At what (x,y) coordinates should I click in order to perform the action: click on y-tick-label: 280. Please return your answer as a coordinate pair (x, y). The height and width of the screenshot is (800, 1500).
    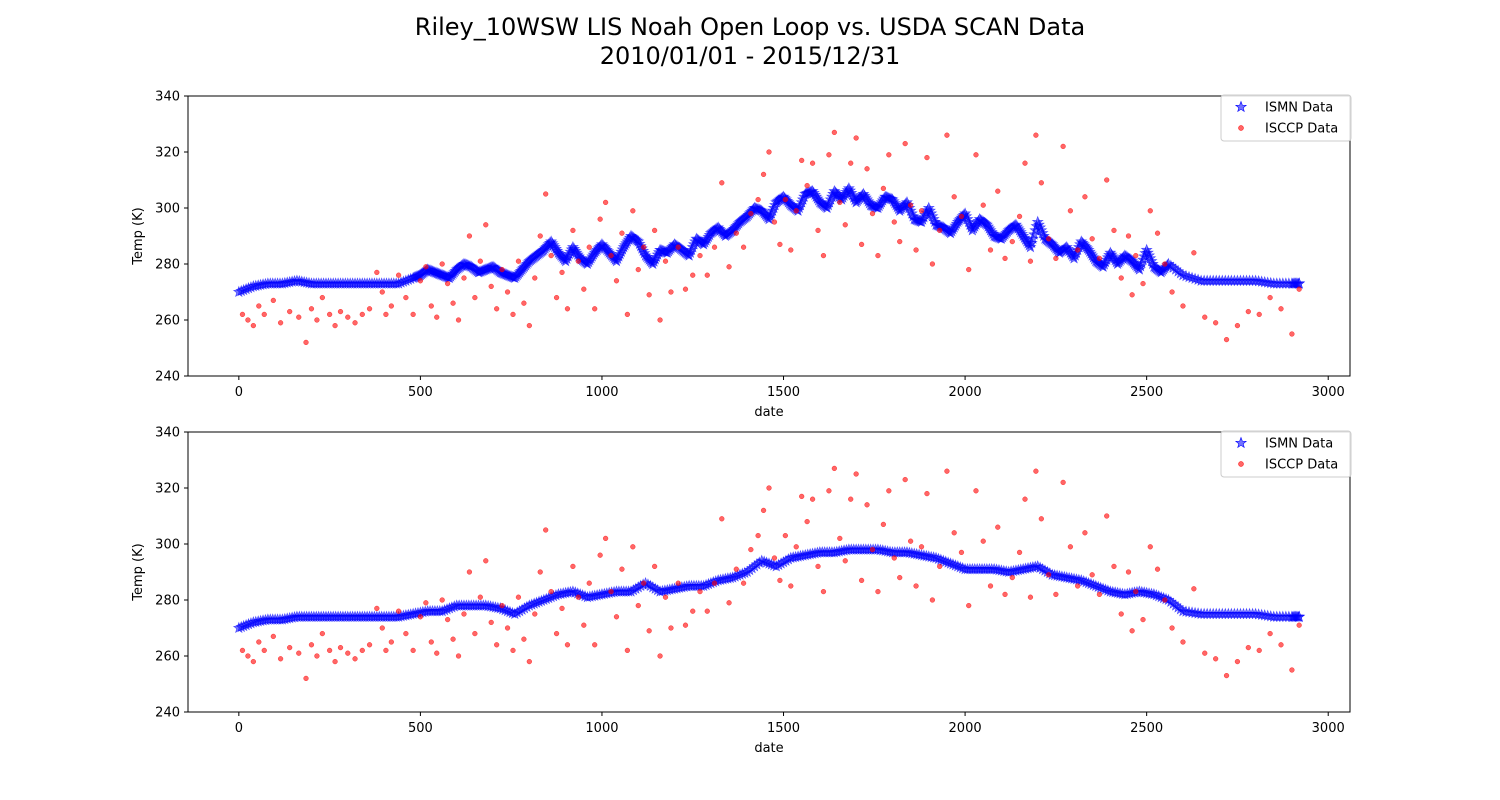
    Looking at the image, I should click on (167, 601).